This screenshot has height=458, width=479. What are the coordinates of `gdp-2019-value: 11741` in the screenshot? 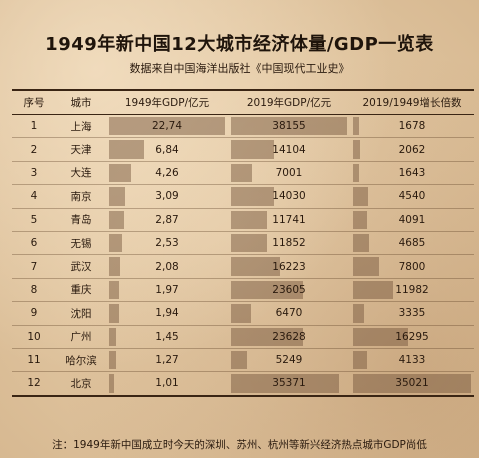 It's located at (289, 219).